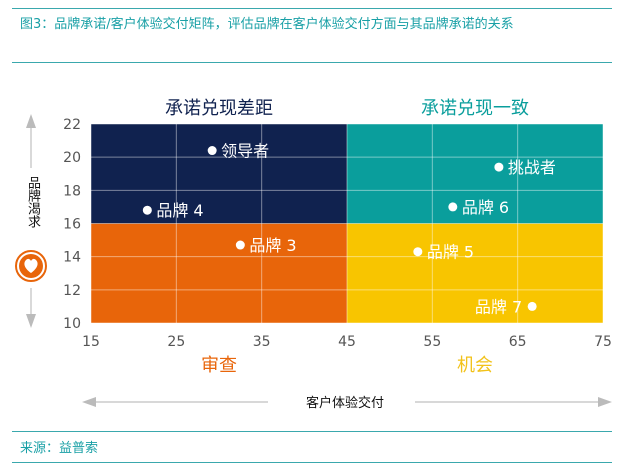 Image resolution: width=633 pixels, height=473 pixels. What do you see at coordinates (485, 207) in the screenshot?
I see `point-label: 品牌 6` at bounding box center [485, 207].